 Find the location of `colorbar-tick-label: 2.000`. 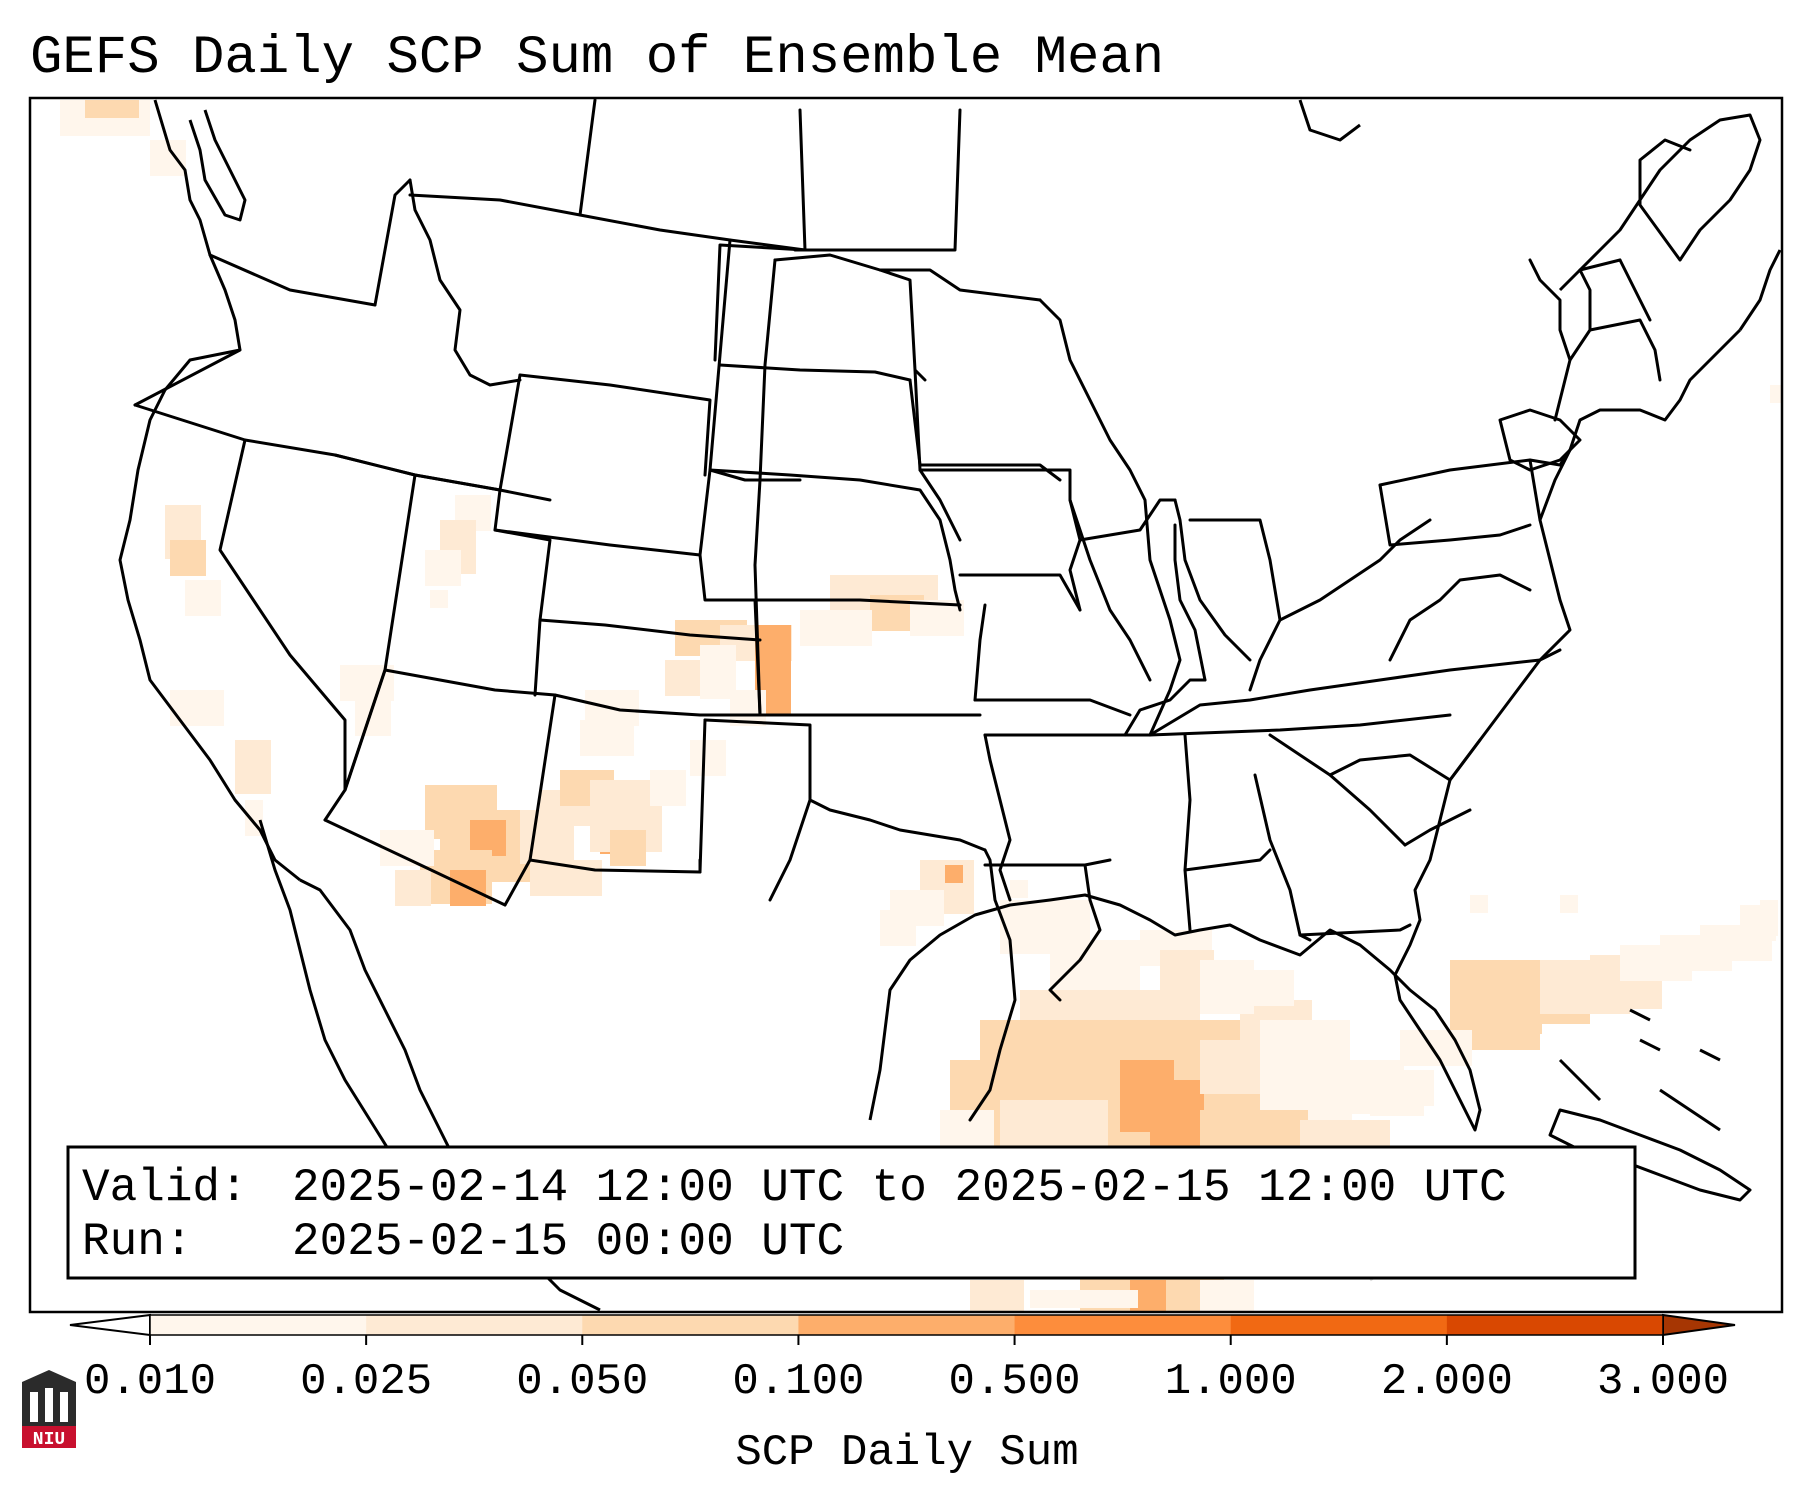

colorbar-tick-label: 2.000 is located at coordinates (1447, 1382).